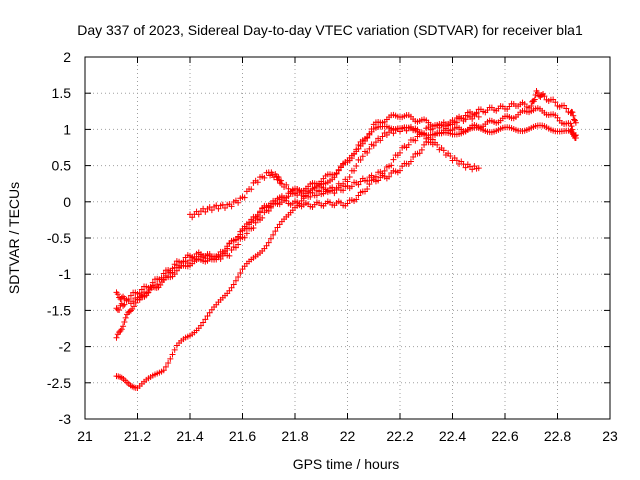 This screenshot has width=640, height=480. I want to click on y-tick-label: -0.5, so click(59, 238).